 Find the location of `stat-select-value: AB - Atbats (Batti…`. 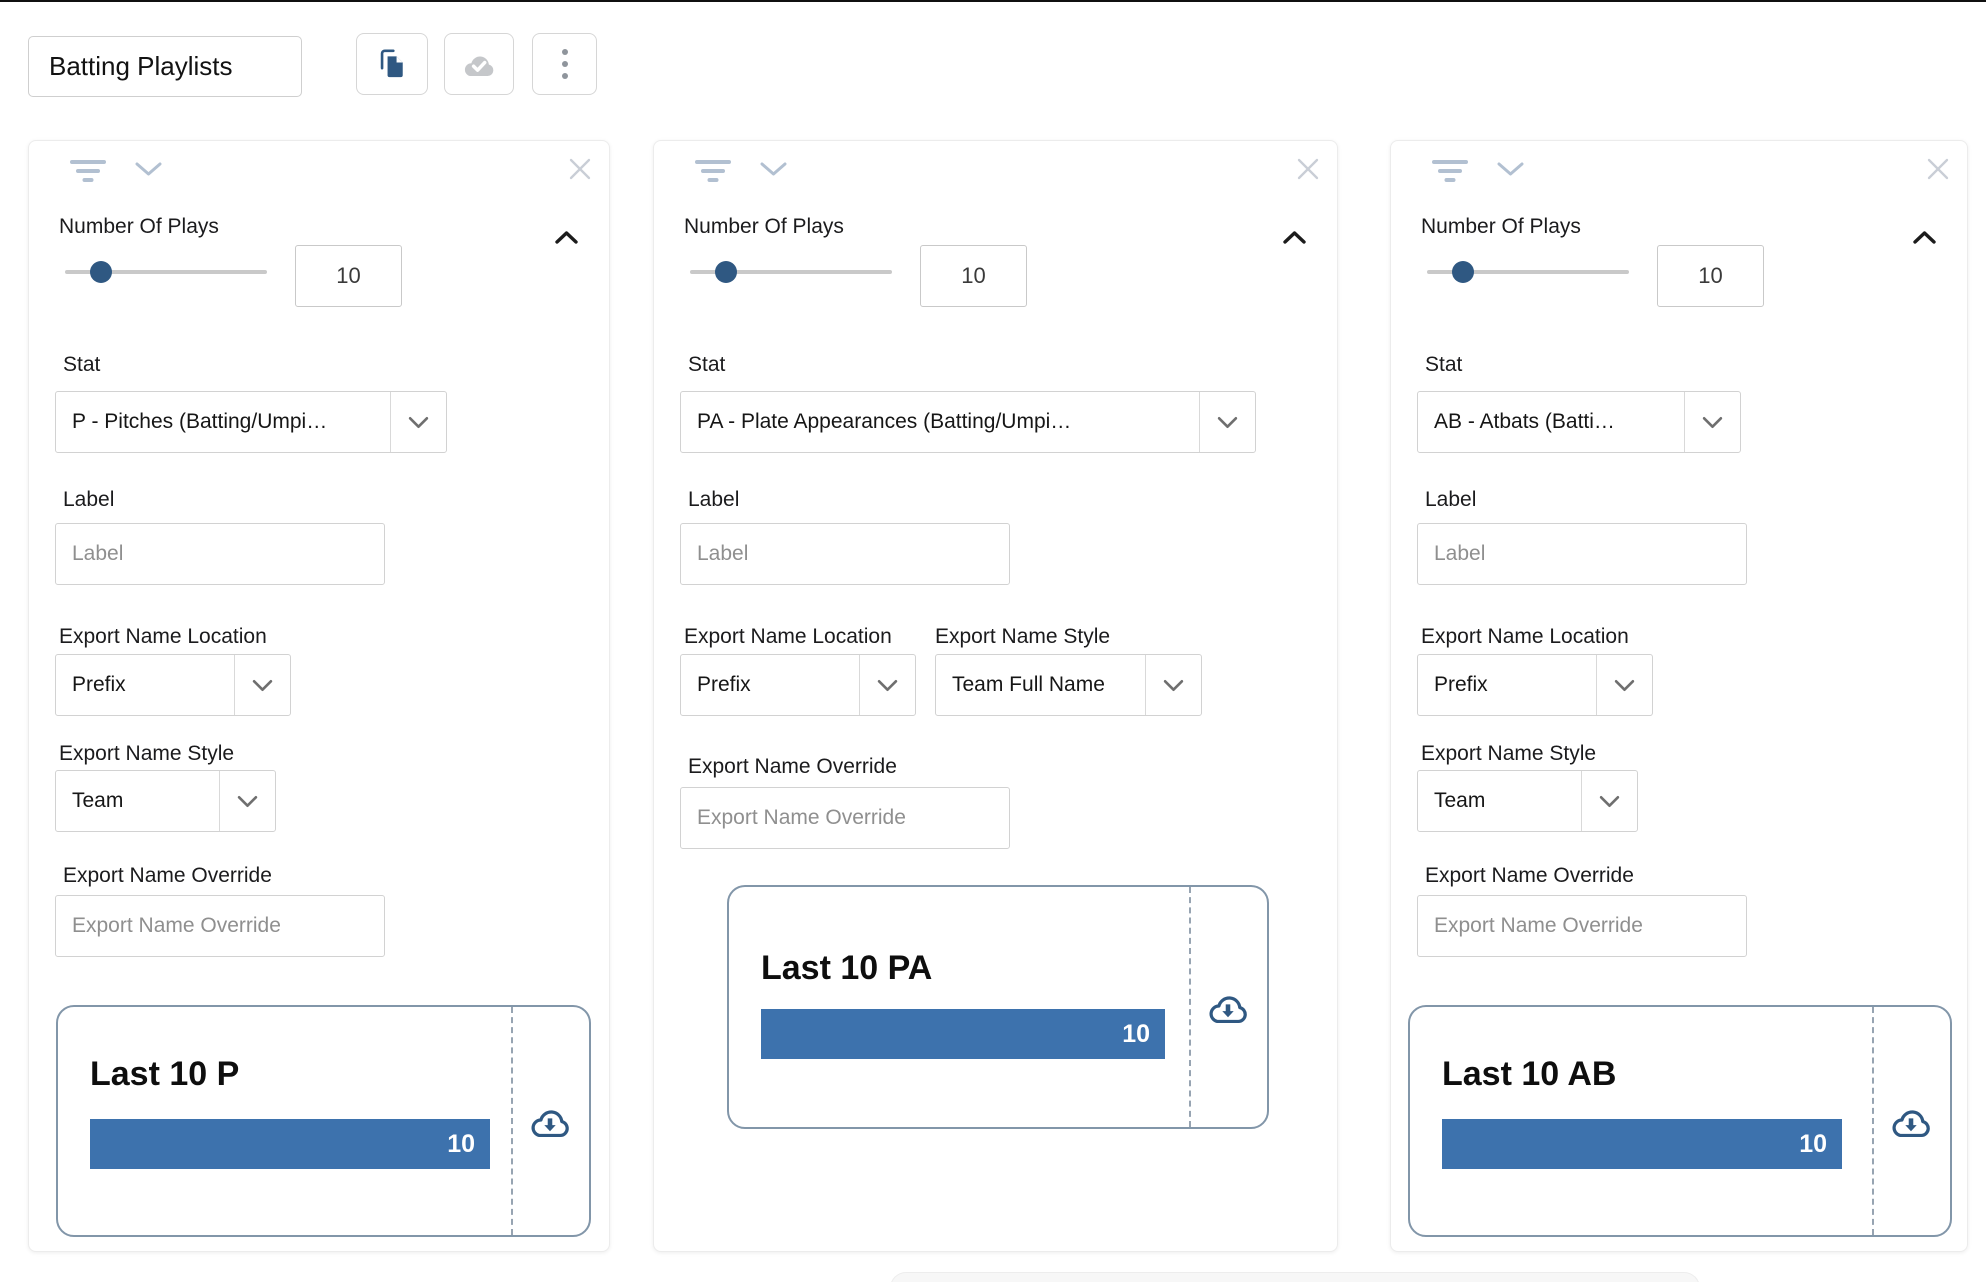

stat-select-value: AB - Atbats (Batti… is located at coordinates (1524, 421).